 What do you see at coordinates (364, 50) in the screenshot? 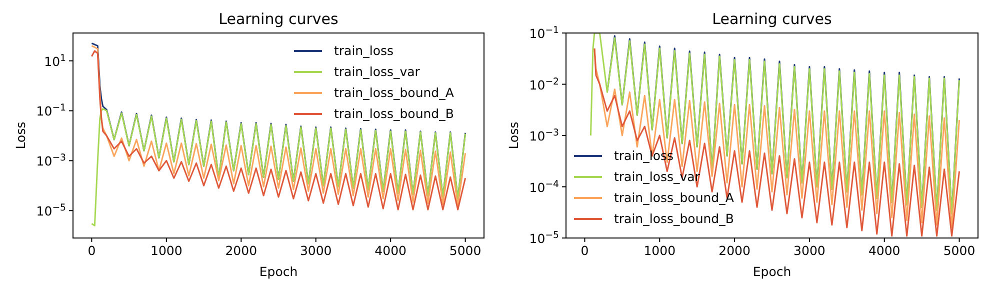
I see `legend-label: train_loss` at bounding box center [364, 50].